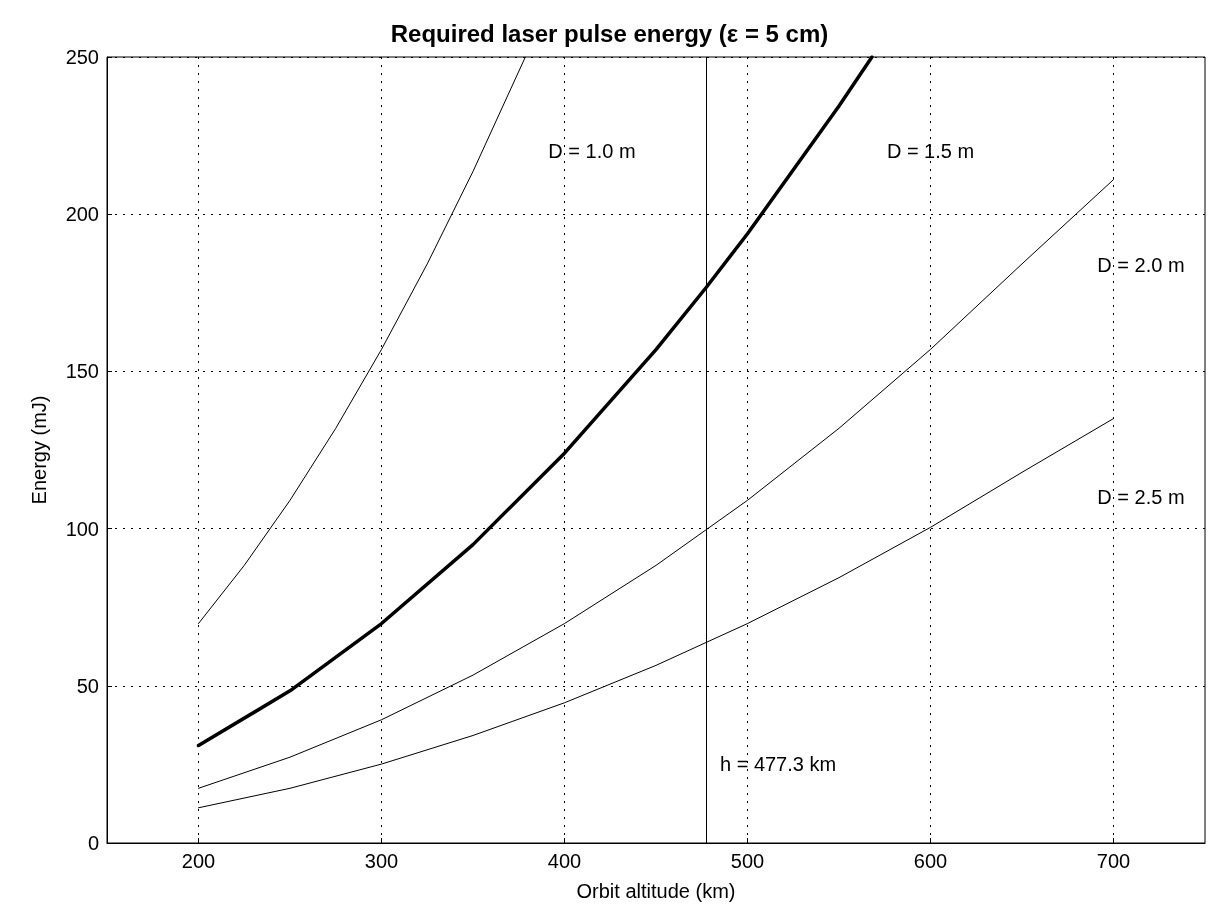 Image resolution: width=1219 pixels, height=919 pixels. I want to click on text: D = 2.5 m, so click(1141, 497).